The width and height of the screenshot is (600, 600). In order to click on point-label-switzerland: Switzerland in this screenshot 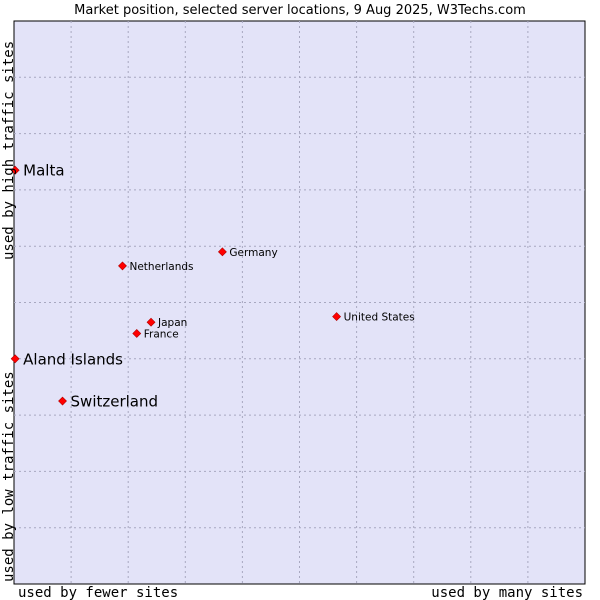, I will do `click(115, 402)`.